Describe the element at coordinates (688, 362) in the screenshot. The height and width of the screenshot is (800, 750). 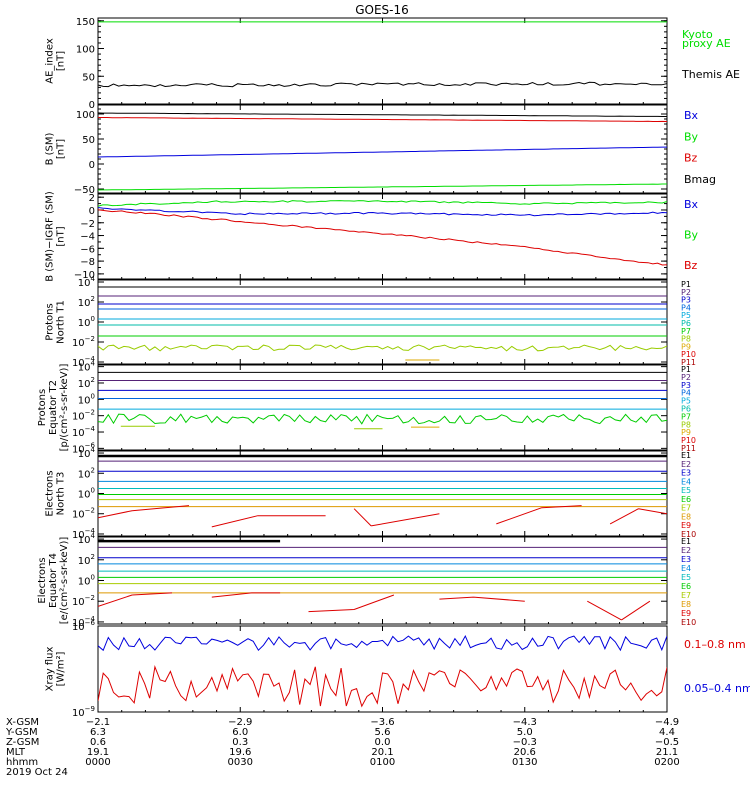
I see `legend-entry: P11` at that location.